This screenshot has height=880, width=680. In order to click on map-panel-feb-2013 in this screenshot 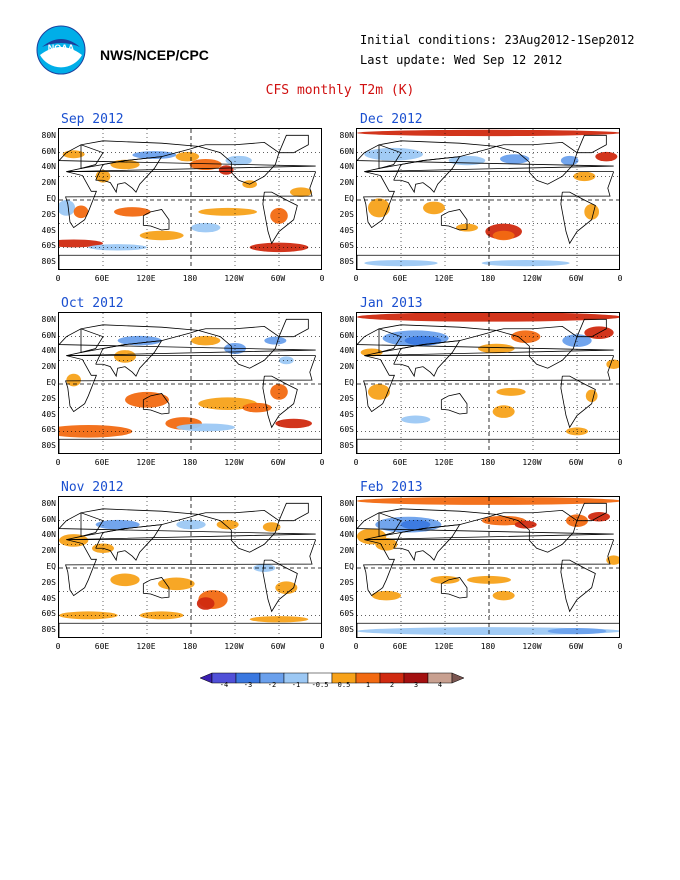, I will do `click(488, 567)`.